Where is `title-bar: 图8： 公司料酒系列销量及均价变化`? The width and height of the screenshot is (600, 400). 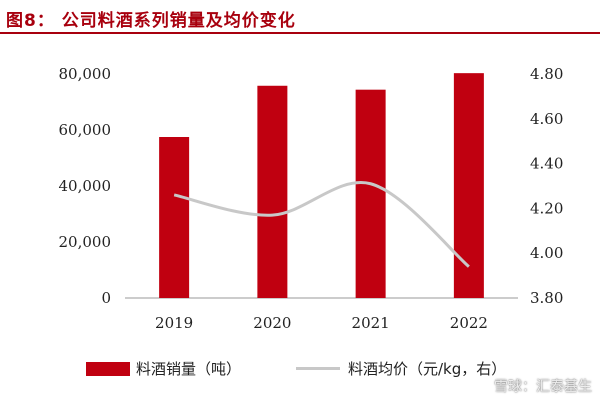 title-bar: 图8： 公司料酒系列销量及均价变化 is located at coordinates (300, 17).